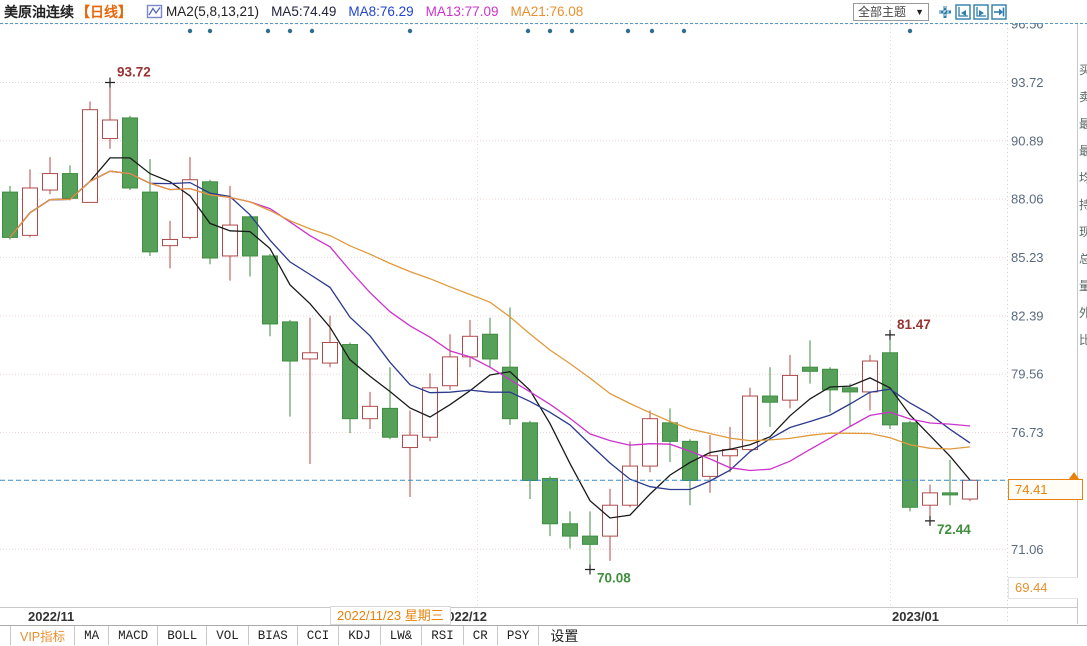 The width and height of the screenshot is (1087, 646). Describe the element at coordinates (463, 616) in the screenshot. I see `x-axis-label: 2022/12` at that location.